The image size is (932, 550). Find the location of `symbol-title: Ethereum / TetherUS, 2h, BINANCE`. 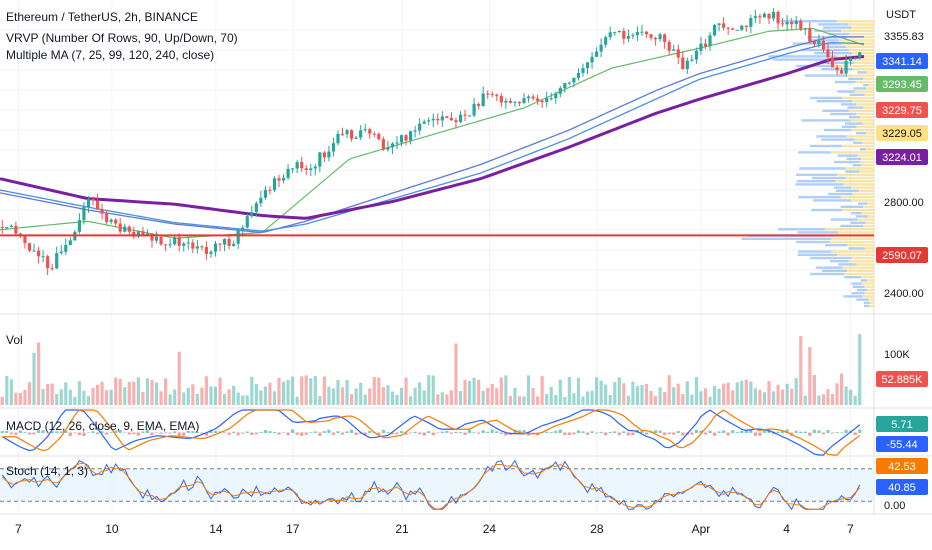

symbol-title: Ethereum / TetherUS, 2h, BINANCE is located at coordinates (102, 17).